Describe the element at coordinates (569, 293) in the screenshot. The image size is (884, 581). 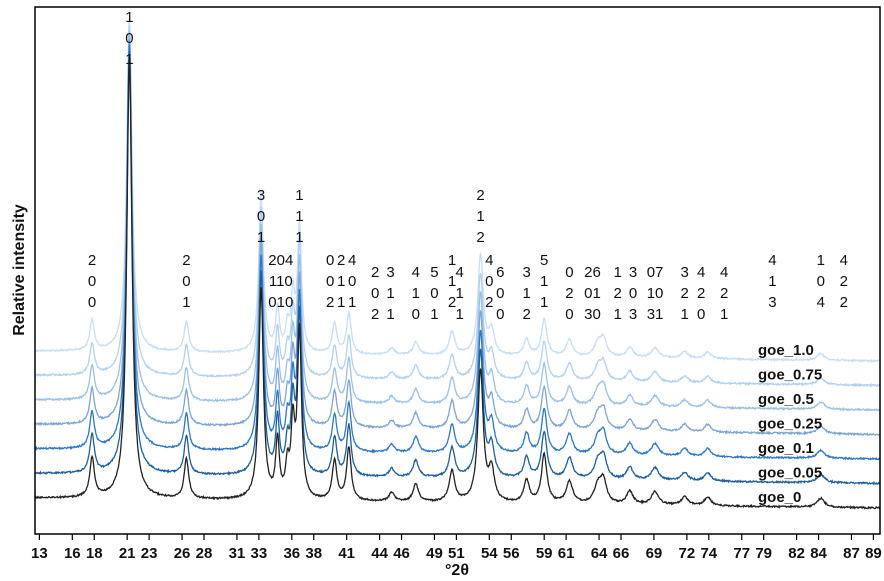
I see `peak-label: 0 2 0` at that location.